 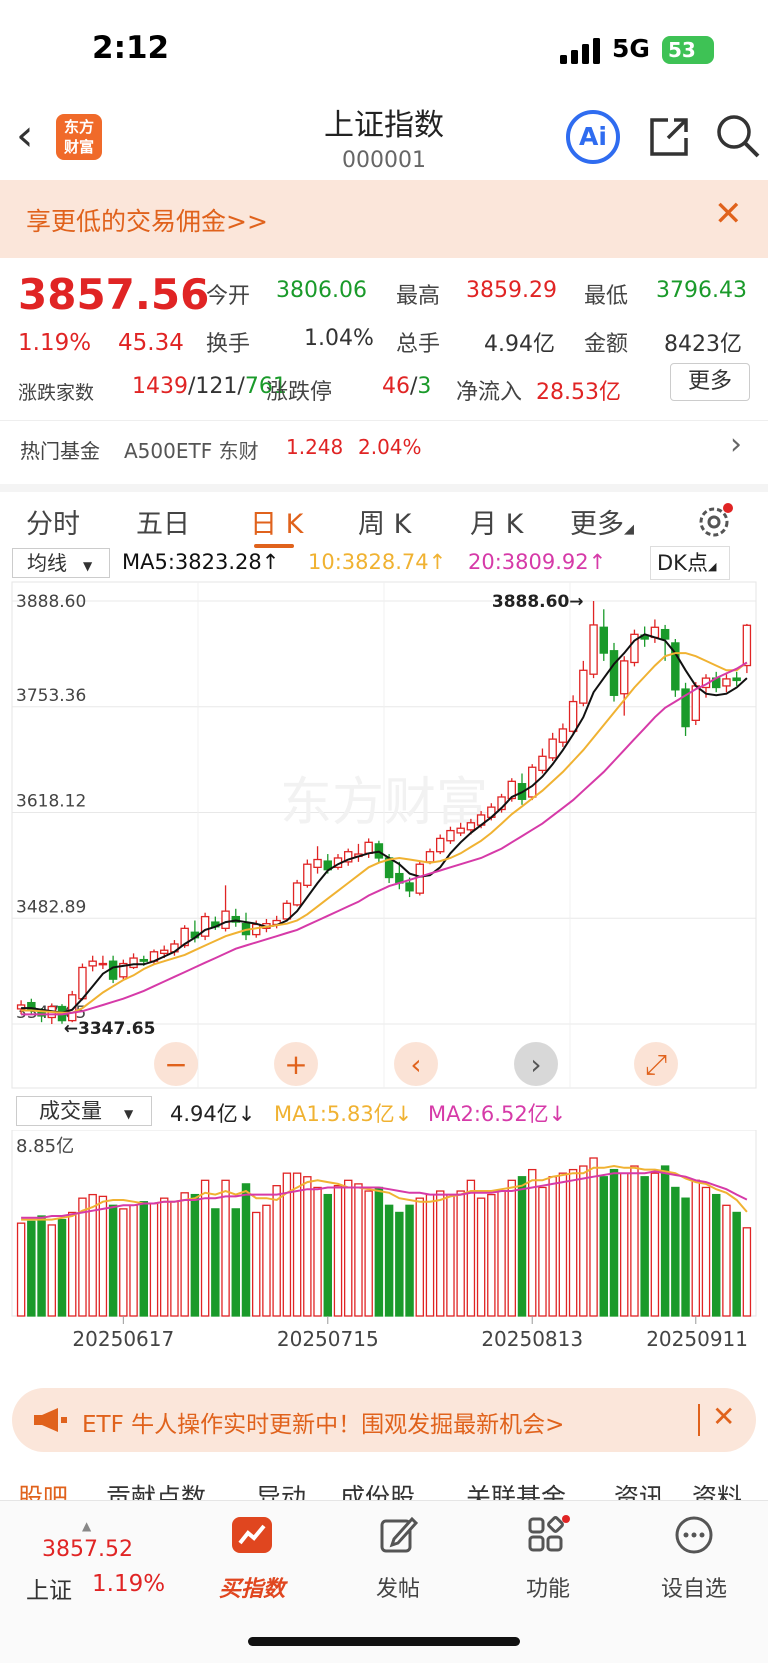 I want to click on turnover-label: 换手, so click(x=228, y=344).